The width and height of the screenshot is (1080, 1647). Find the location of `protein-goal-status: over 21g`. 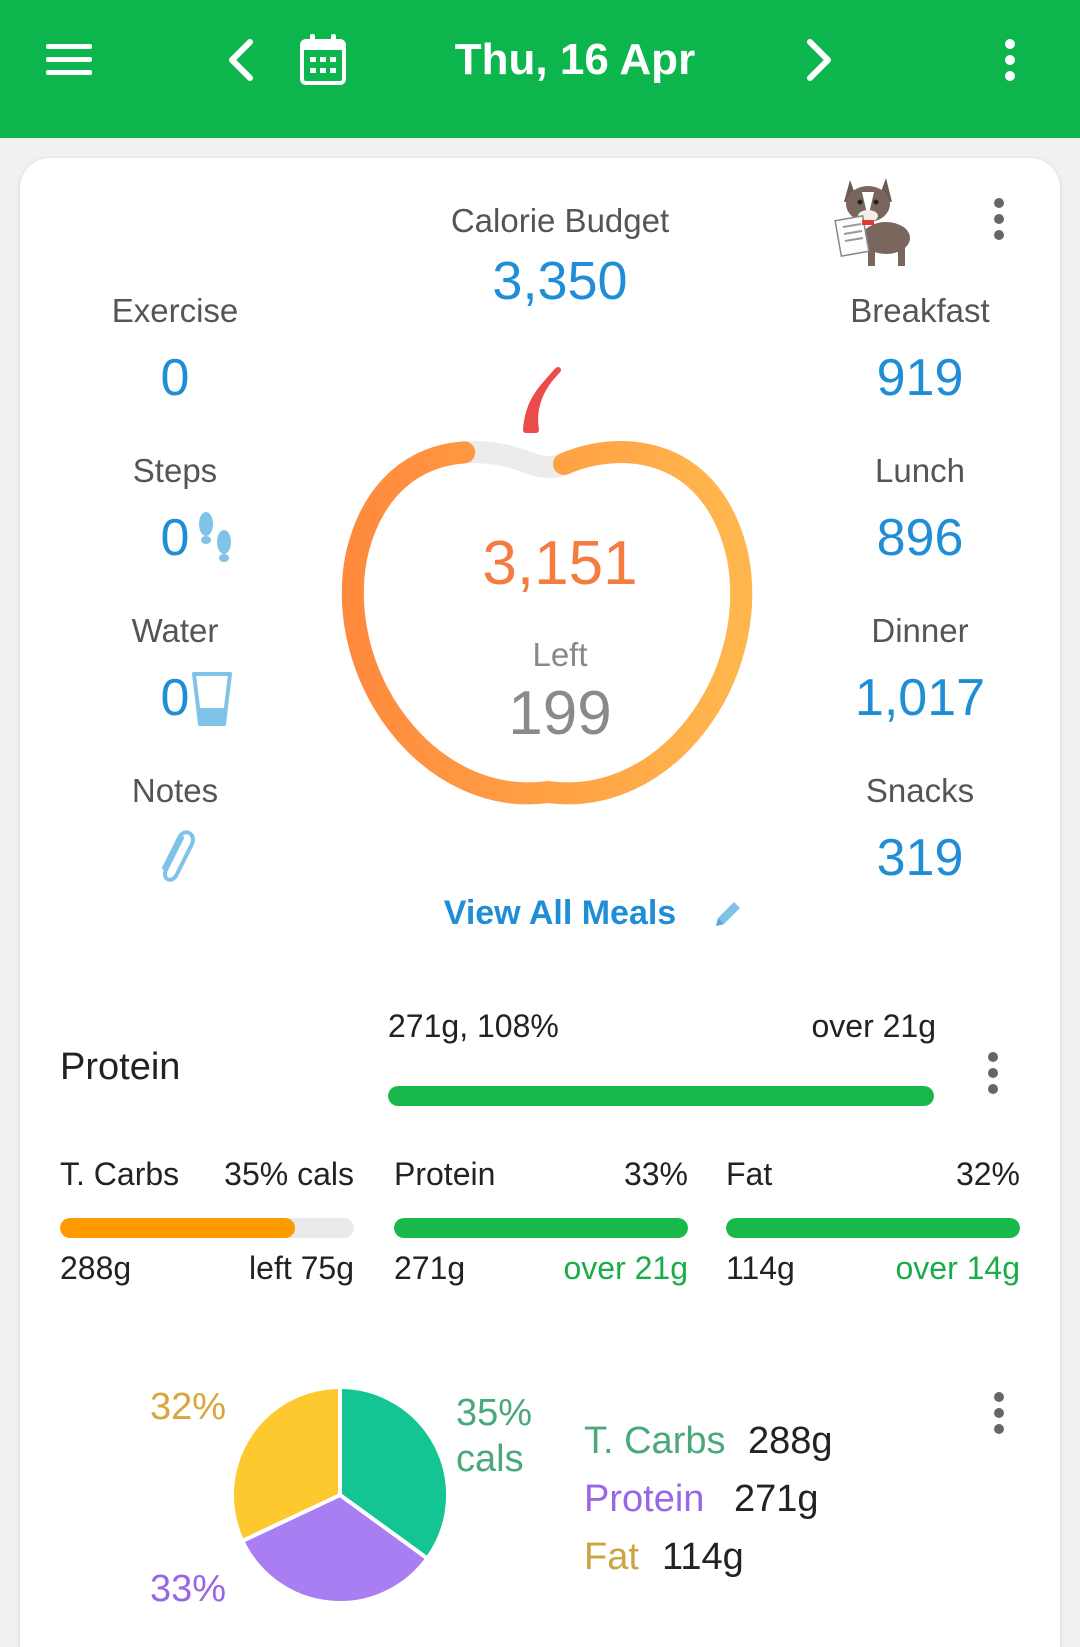

protein-goal-status: over 21g is located at coordinates (873, 1026).